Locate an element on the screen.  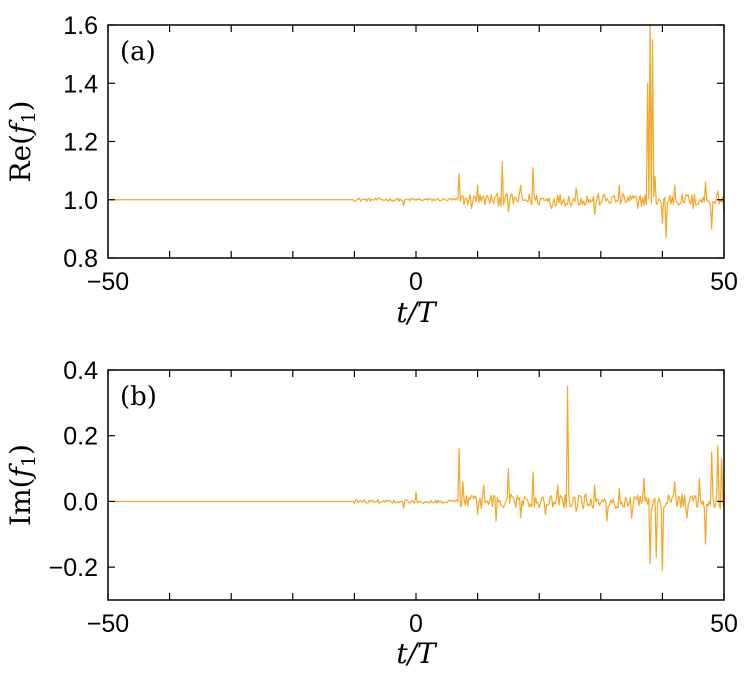
y-axis-label: Re(f1) is located at coordinates (22, 142).